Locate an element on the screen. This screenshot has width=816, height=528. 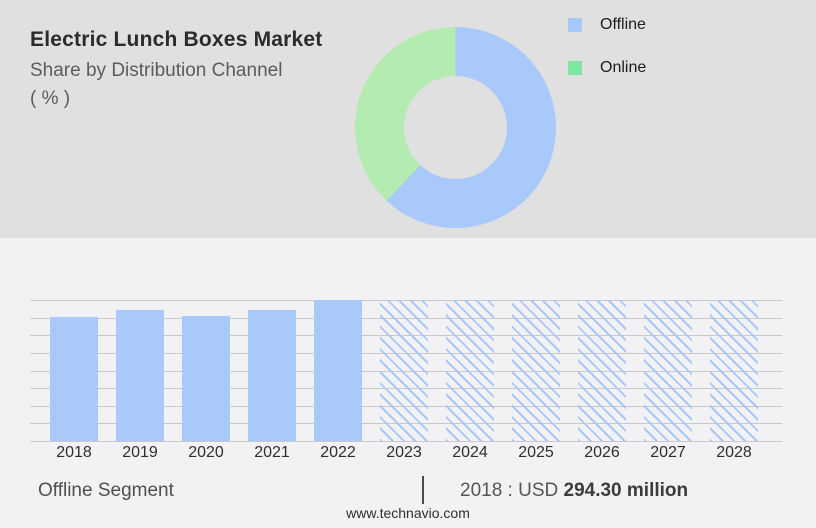
legend-swatch-offline-icon is located at coordinates (575, 25).